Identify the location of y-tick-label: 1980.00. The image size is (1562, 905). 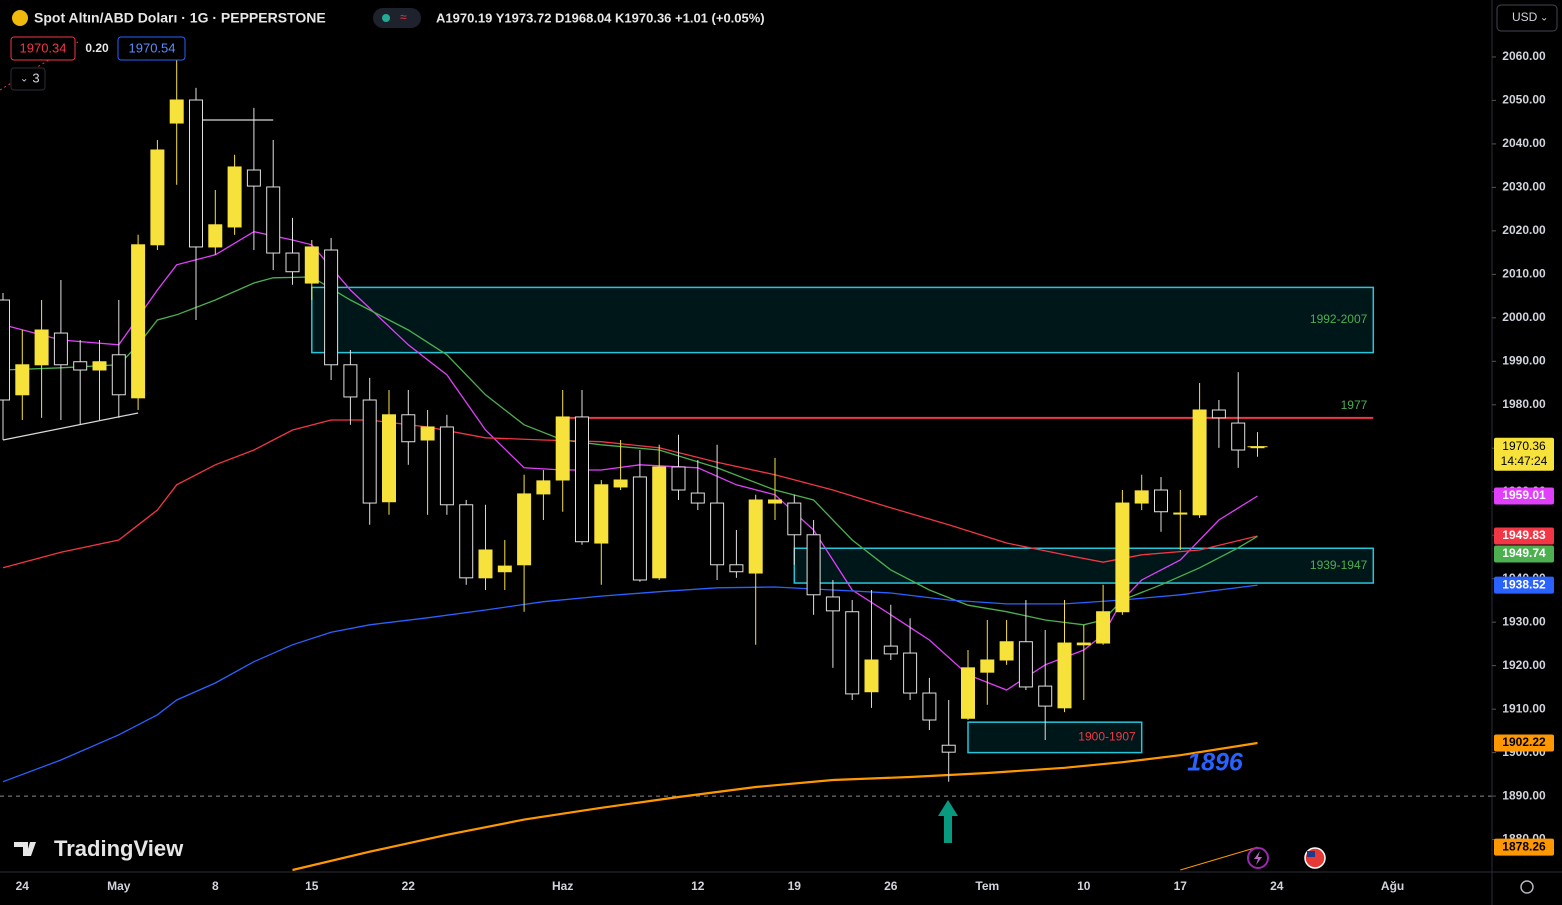
(1524, 404).